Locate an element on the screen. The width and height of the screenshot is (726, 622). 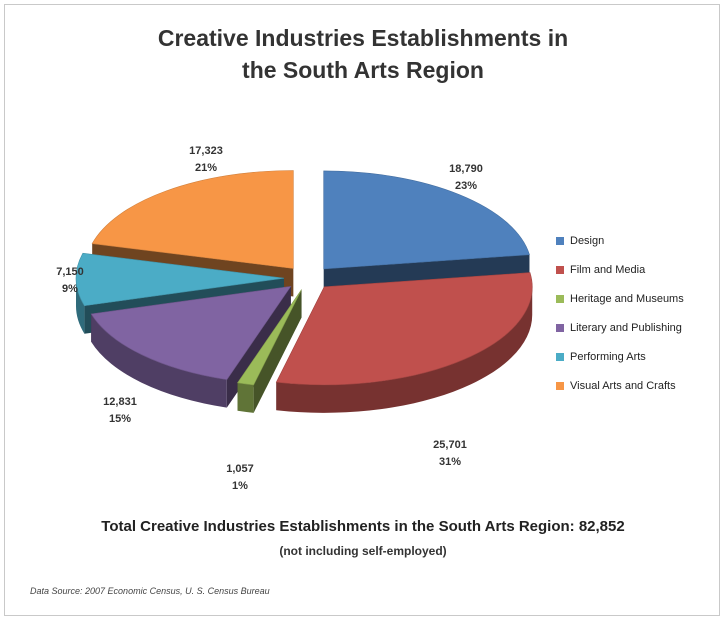
pie-slice-heritage-and-museums is located at coordinates (269, 337).